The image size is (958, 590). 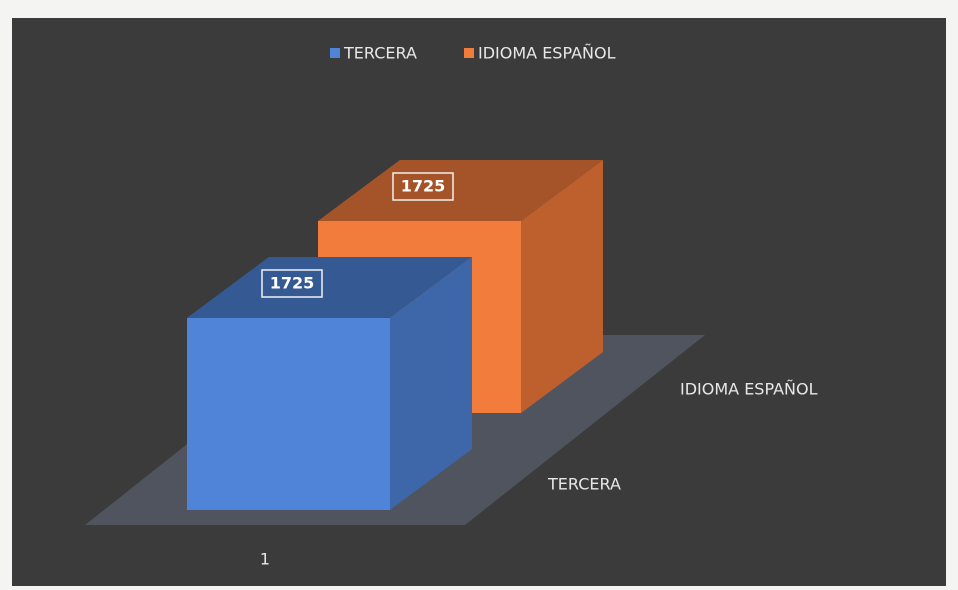 What do you see at coordinates (584, 484) in the screenshot?
I see `depth-tick-label: TERCERA` at bounding box center [584, 484].